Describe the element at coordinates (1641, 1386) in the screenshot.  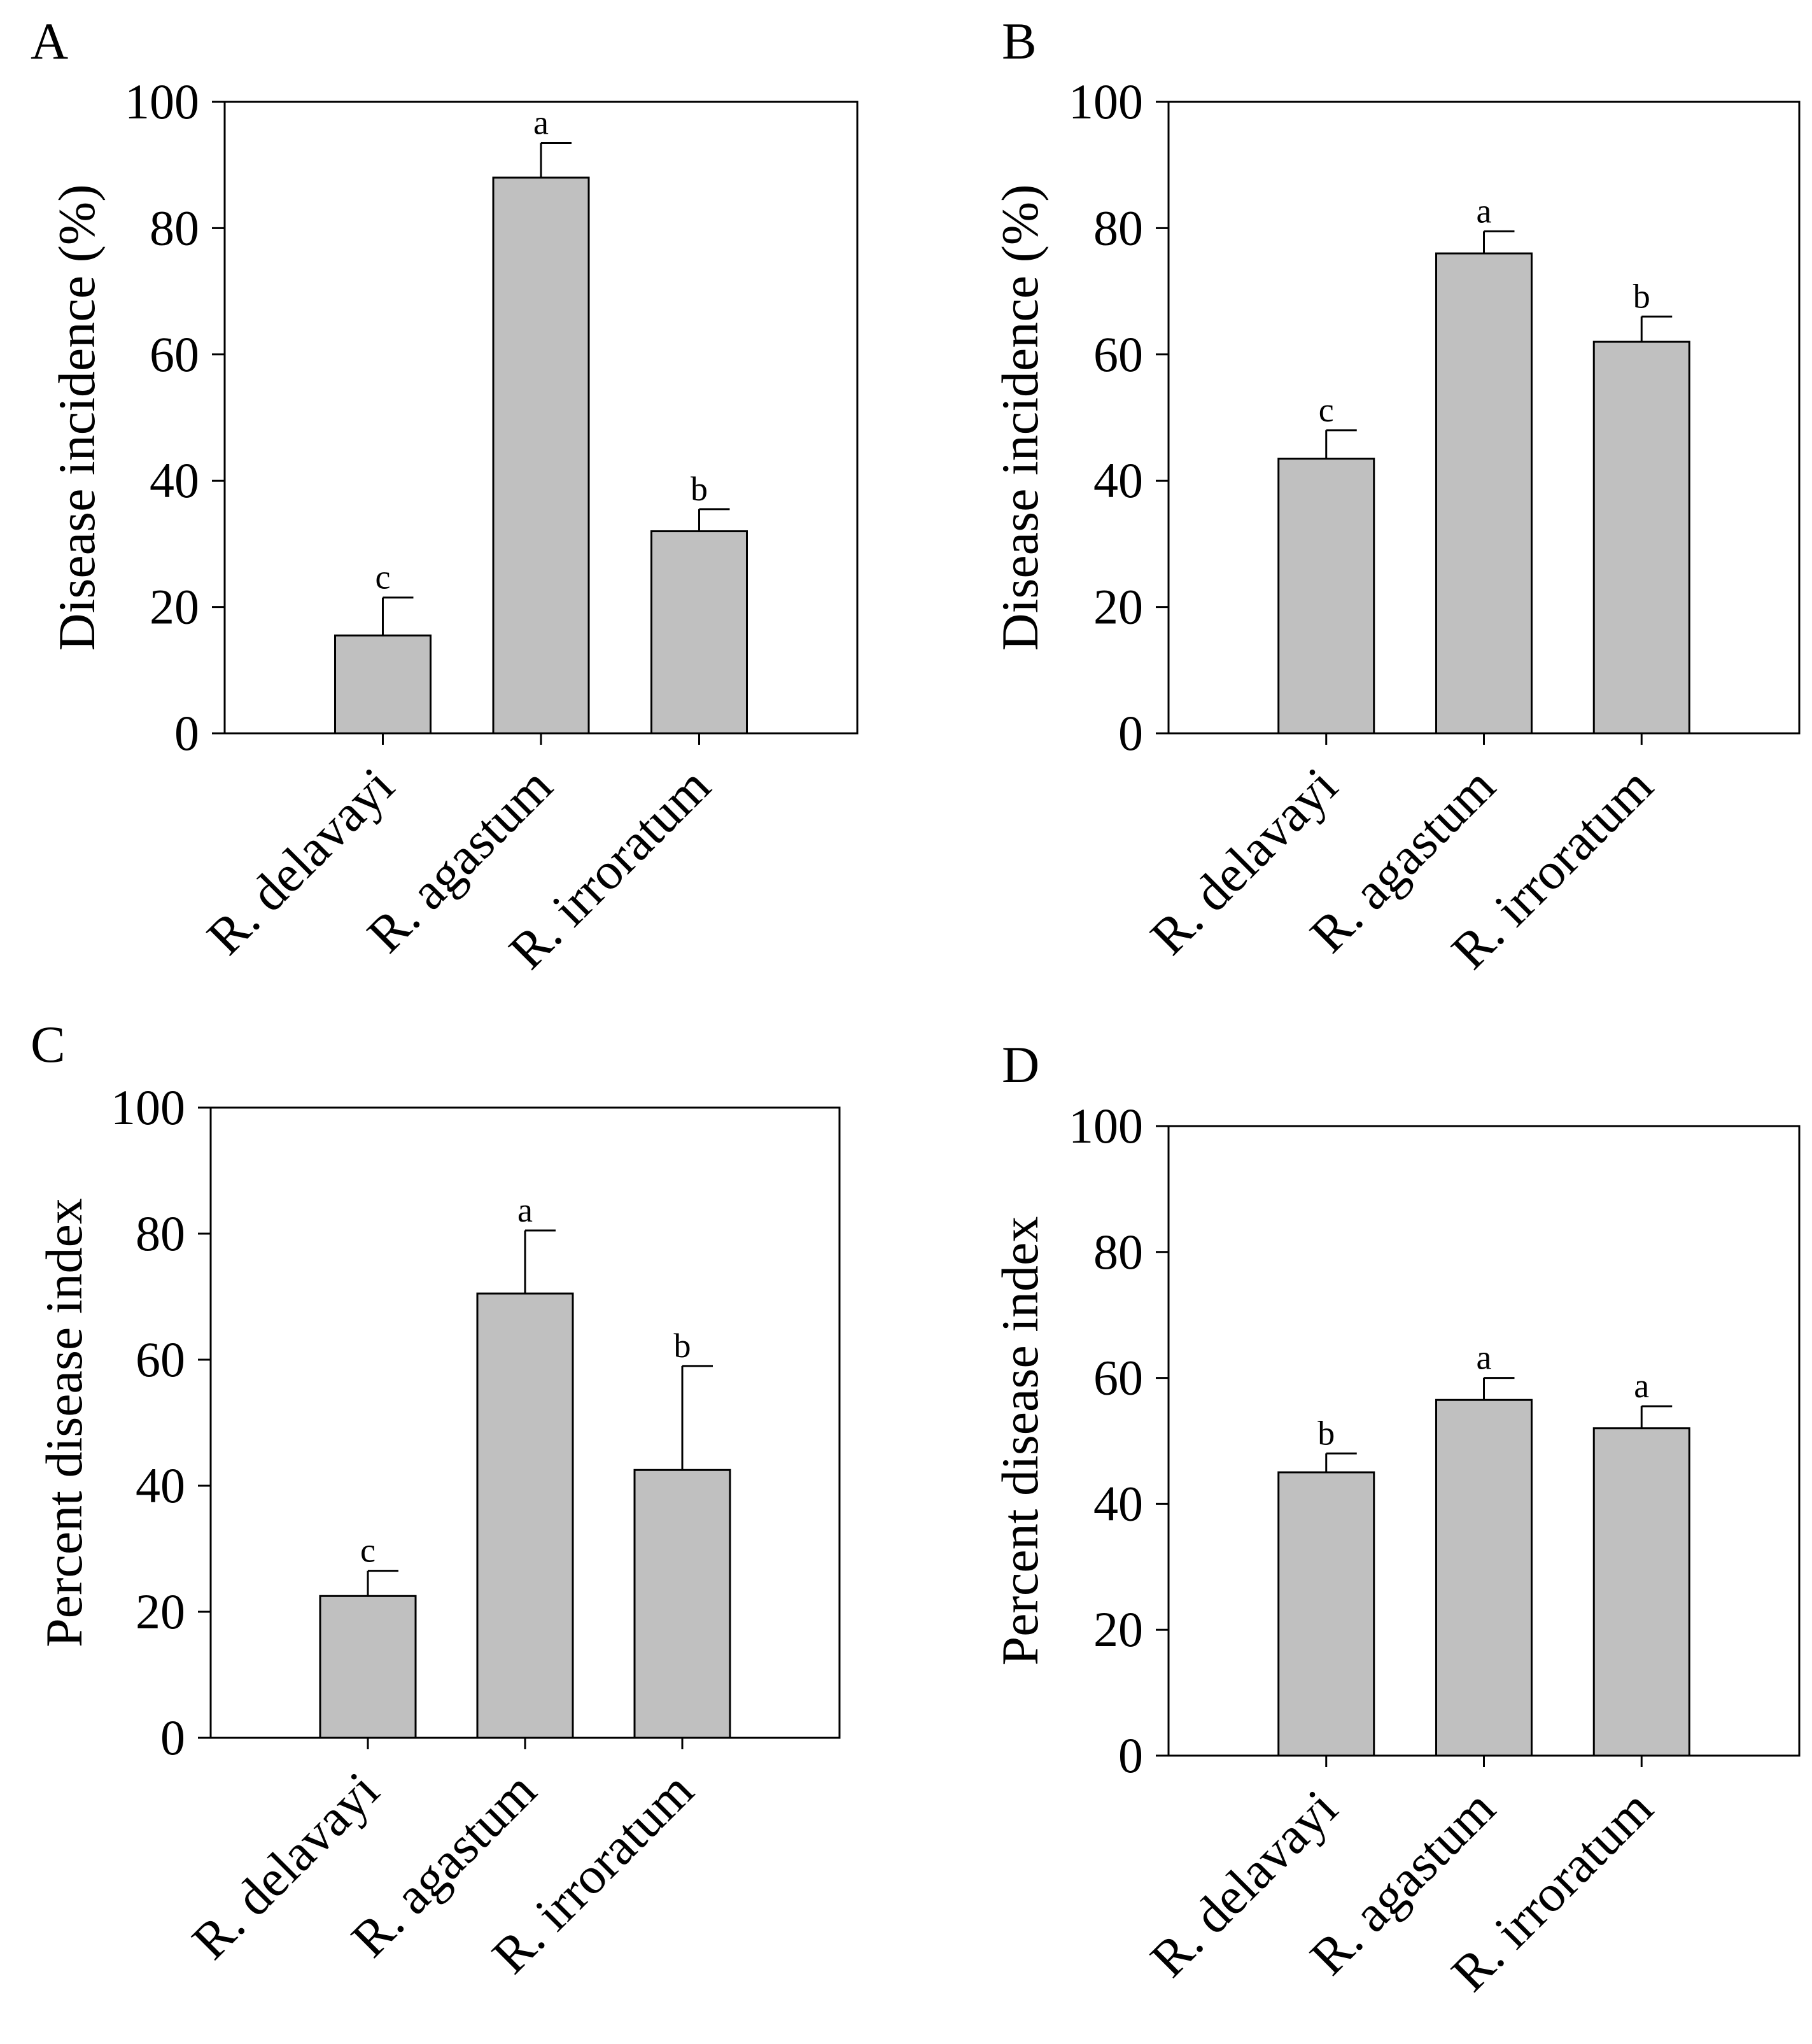
I see `significance-letter-3: a` at that location.